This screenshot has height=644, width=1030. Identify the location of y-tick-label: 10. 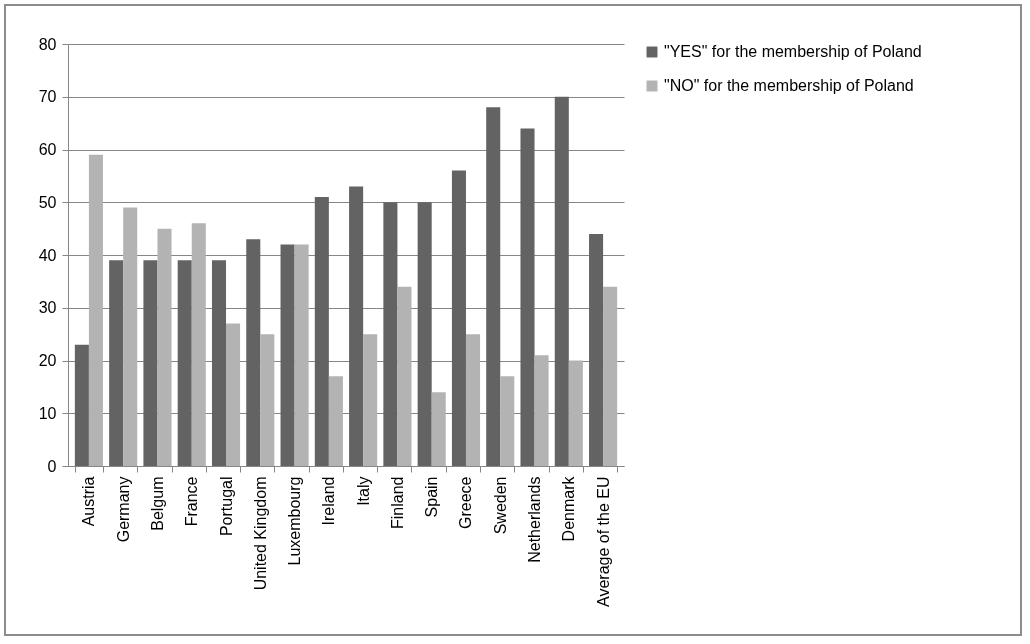
(47, 413).